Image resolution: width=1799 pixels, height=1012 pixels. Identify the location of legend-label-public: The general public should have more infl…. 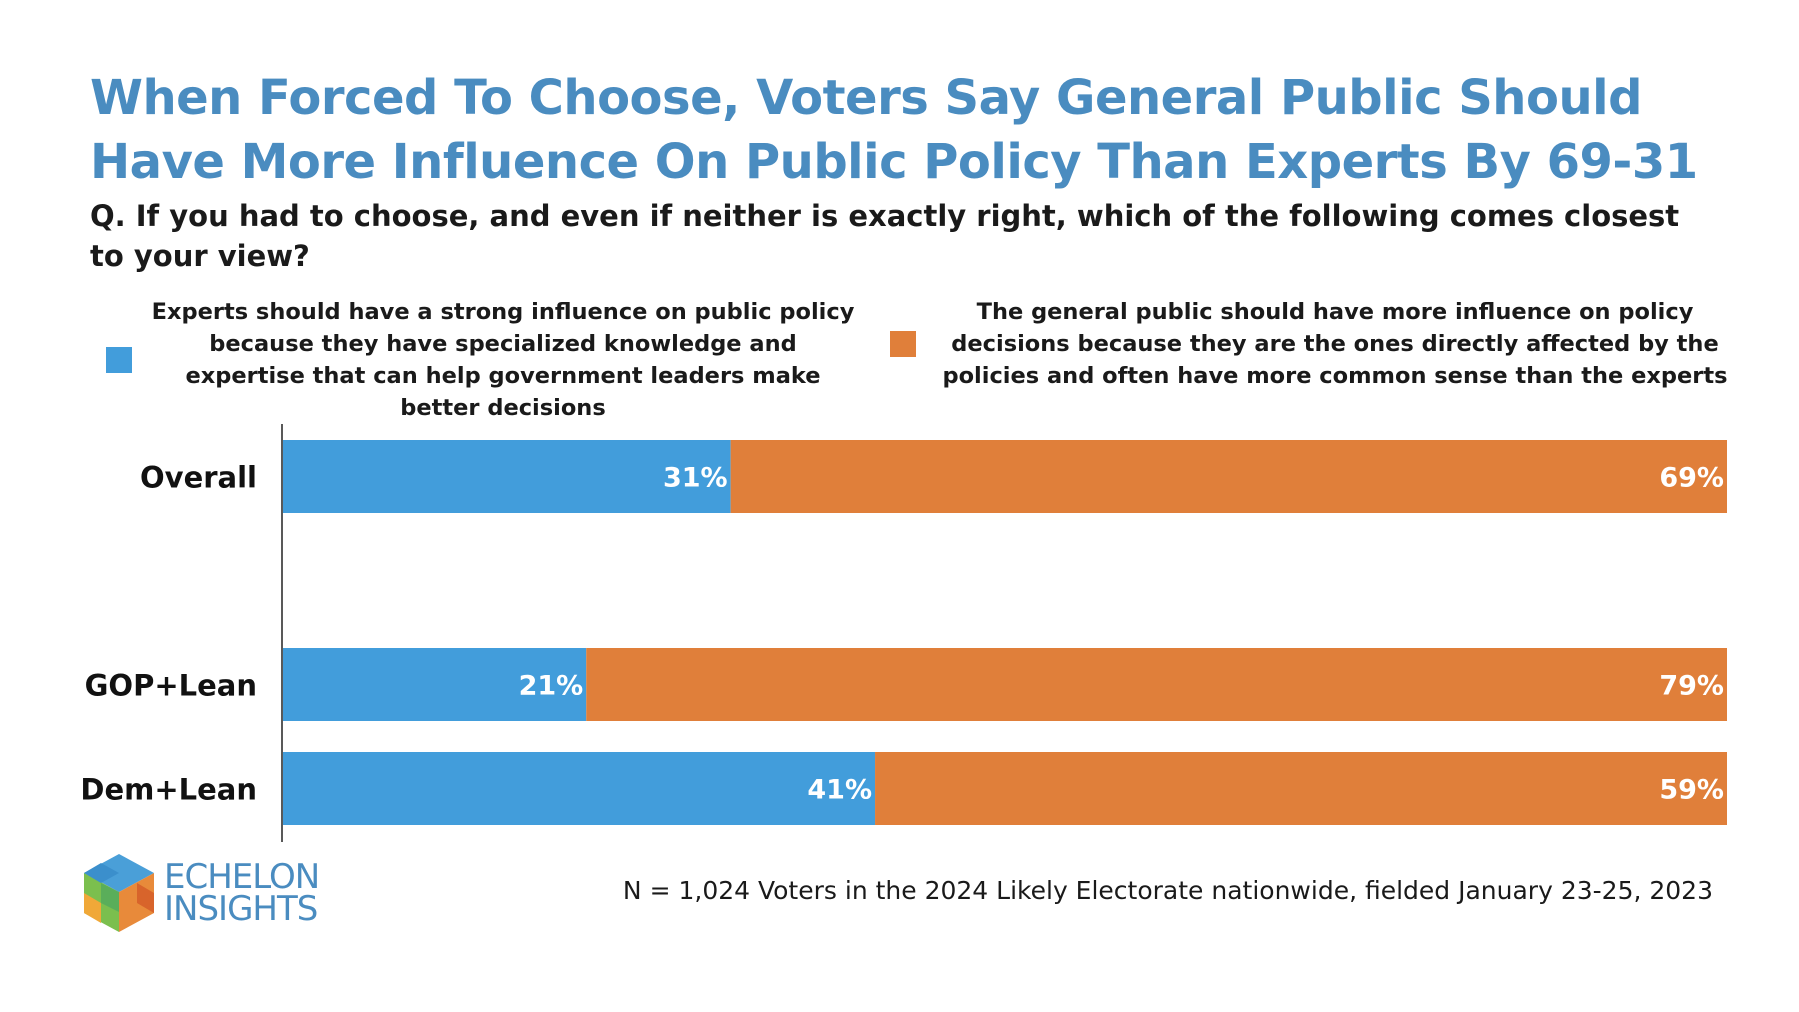
(1335, 344).